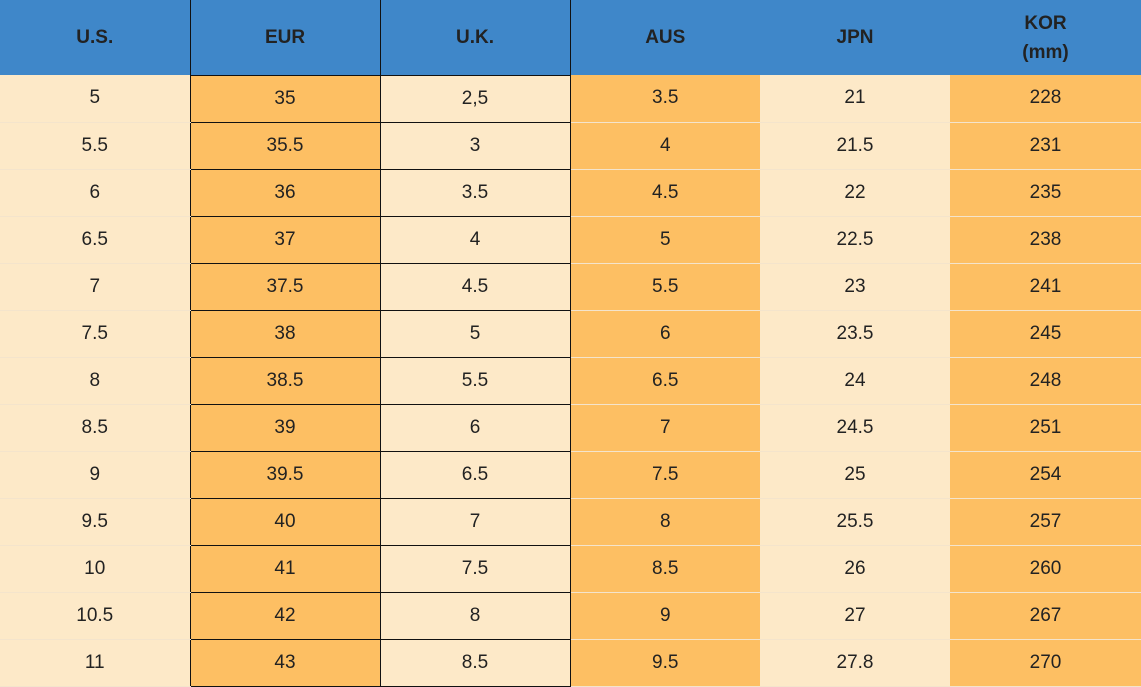 This screenshot has width=1141, height=687. I want to click on column-header: U.S., so click(95, 37).